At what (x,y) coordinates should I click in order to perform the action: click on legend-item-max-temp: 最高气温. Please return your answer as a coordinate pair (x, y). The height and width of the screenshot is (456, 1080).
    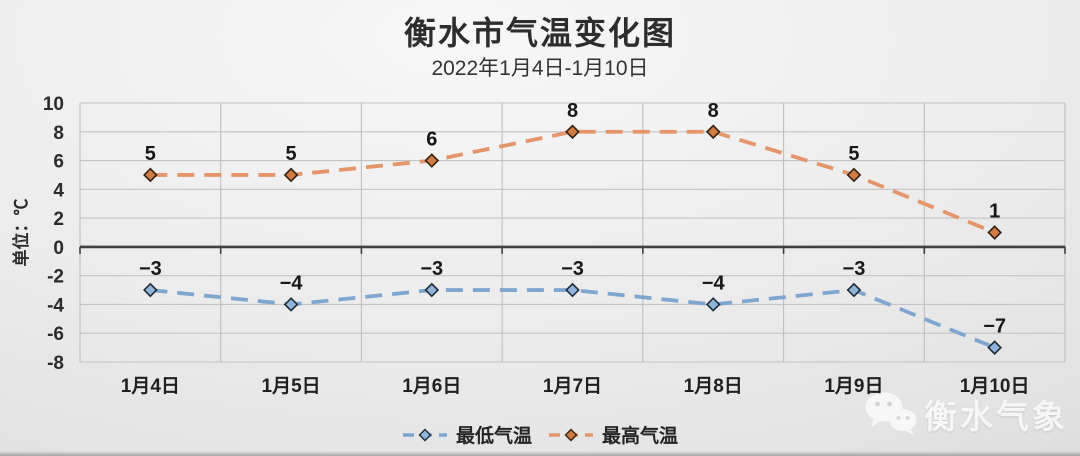
    Looking at the image, I should click on (613, 434).